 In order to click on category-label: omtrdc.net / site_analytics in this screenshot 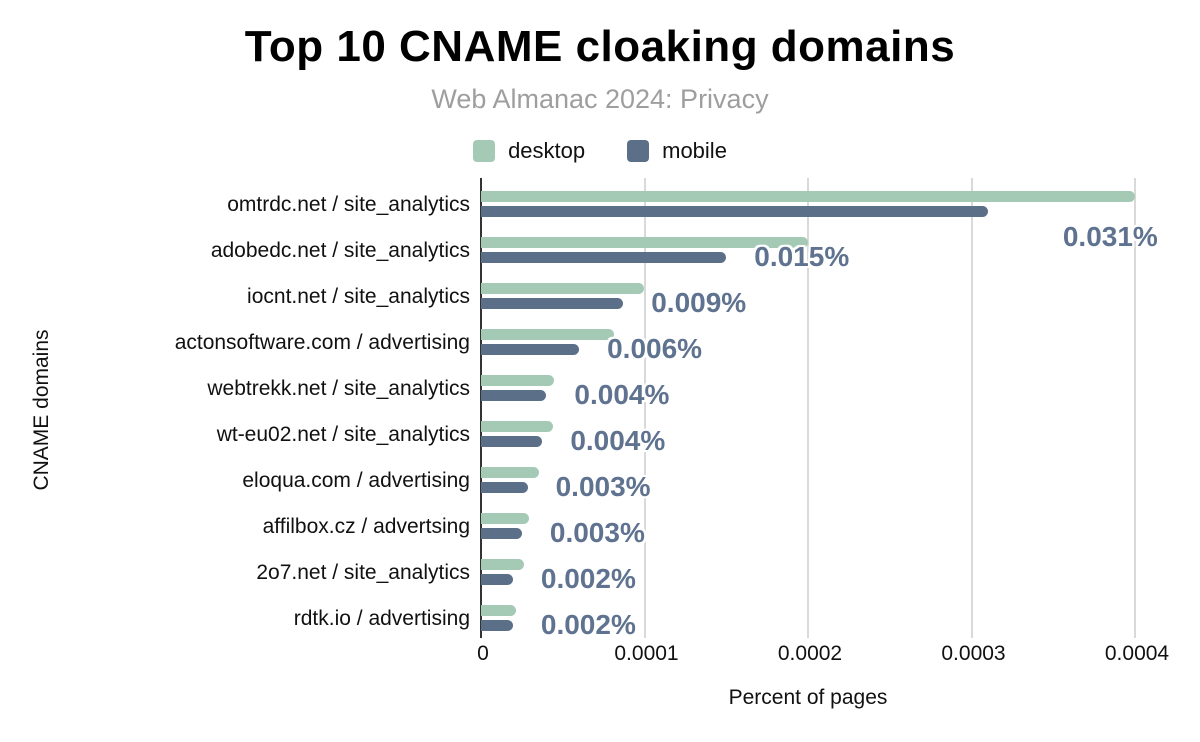, I will do `click(348, 204)`.